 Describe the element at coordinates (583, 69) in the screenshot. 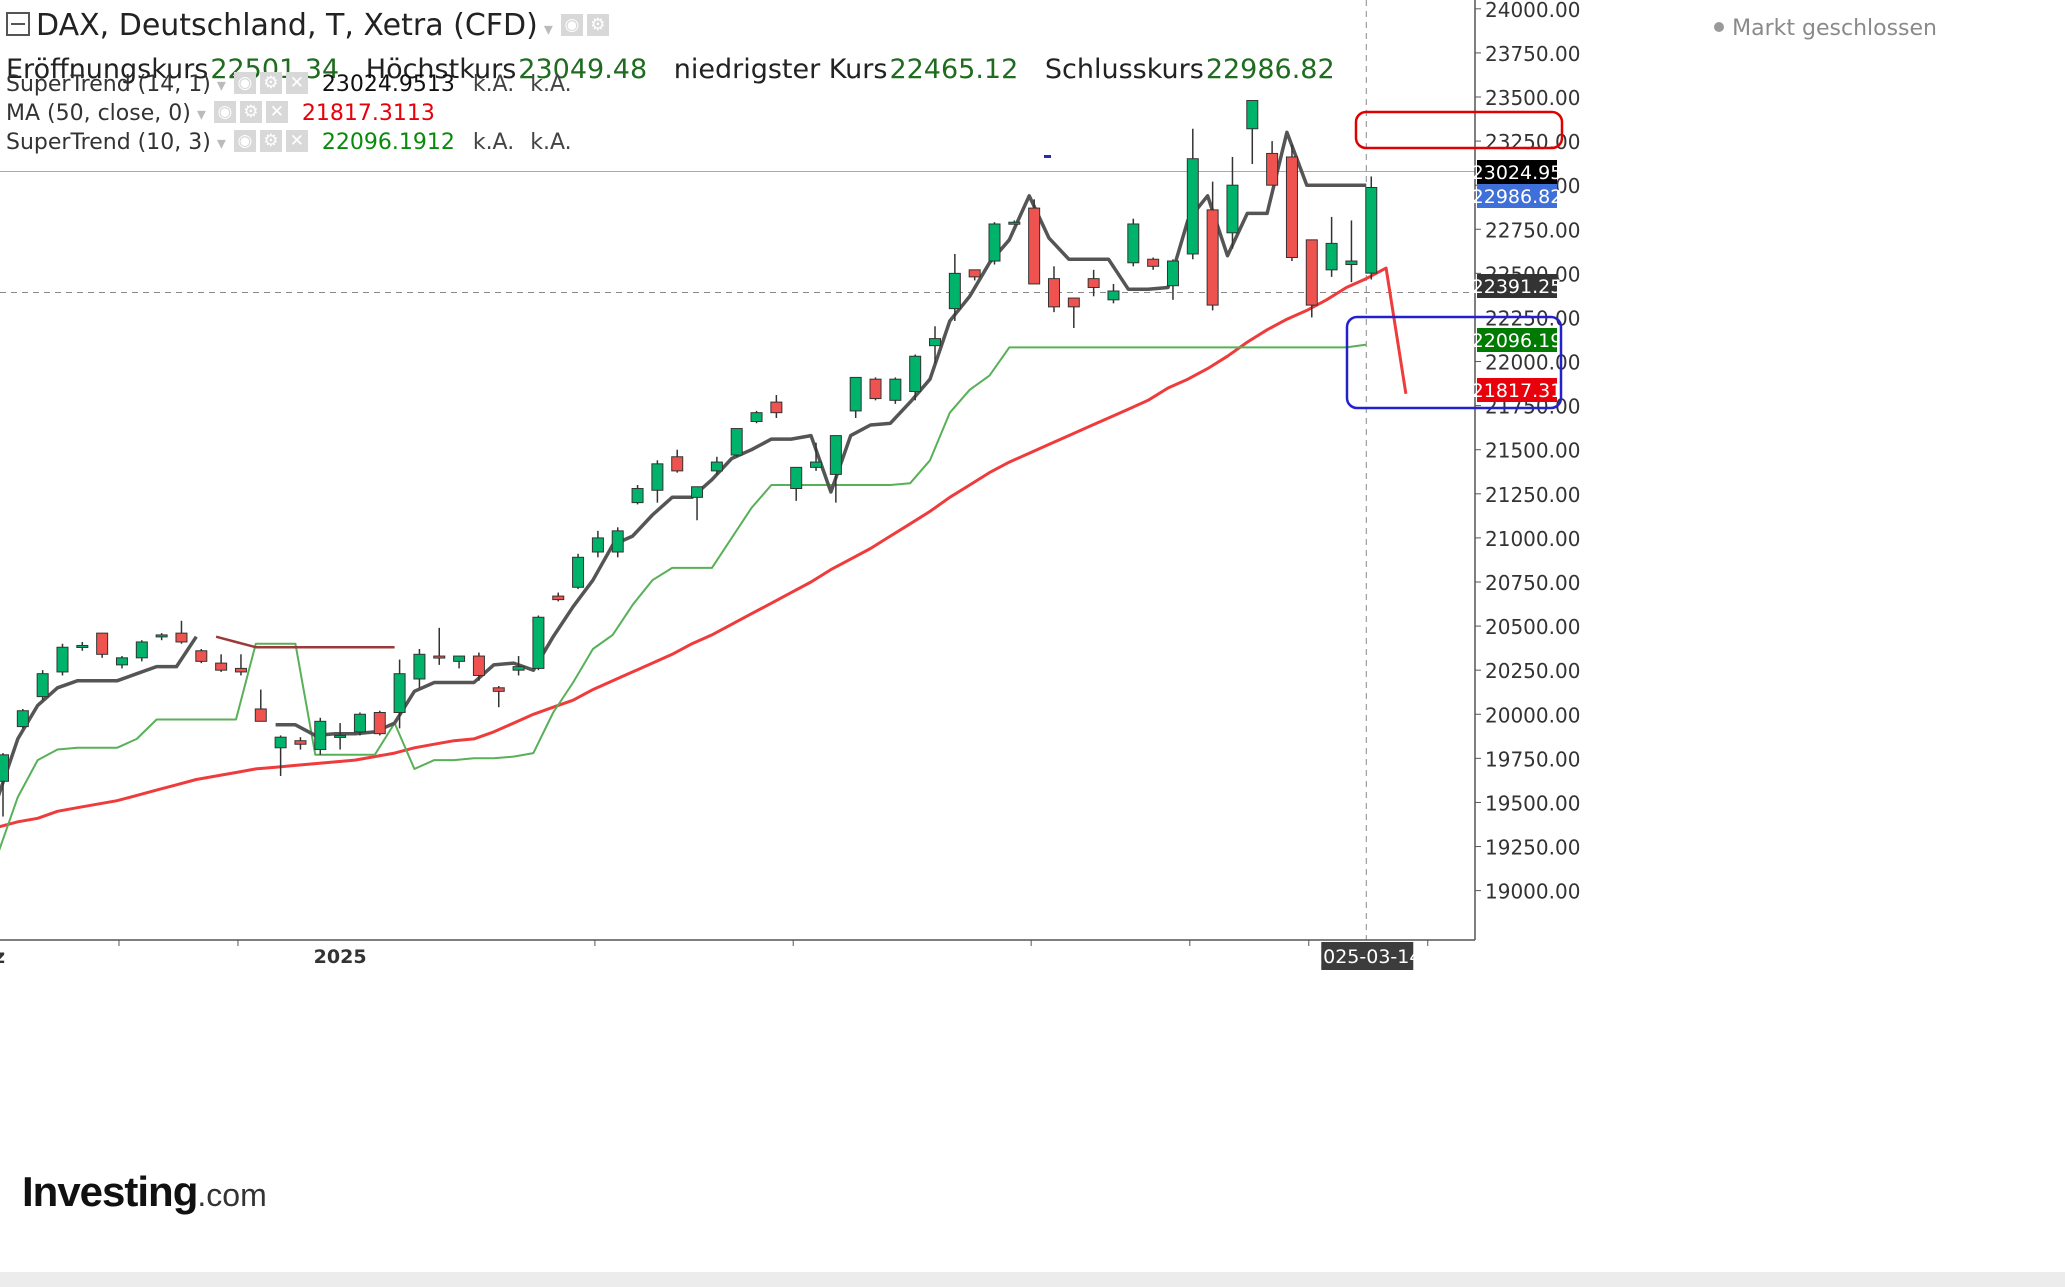

I see `high-value: 23049.48` at that location.